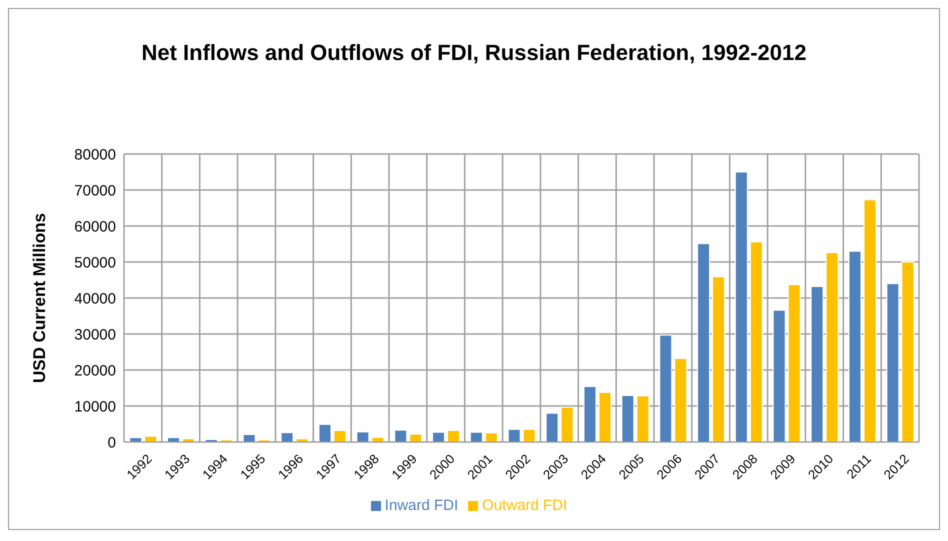 The width and height of the screenshot is (948, 541). Describe the element at coordinates (95, 299) in the screenshot. I see `y-tick-label: 40000` at that location.